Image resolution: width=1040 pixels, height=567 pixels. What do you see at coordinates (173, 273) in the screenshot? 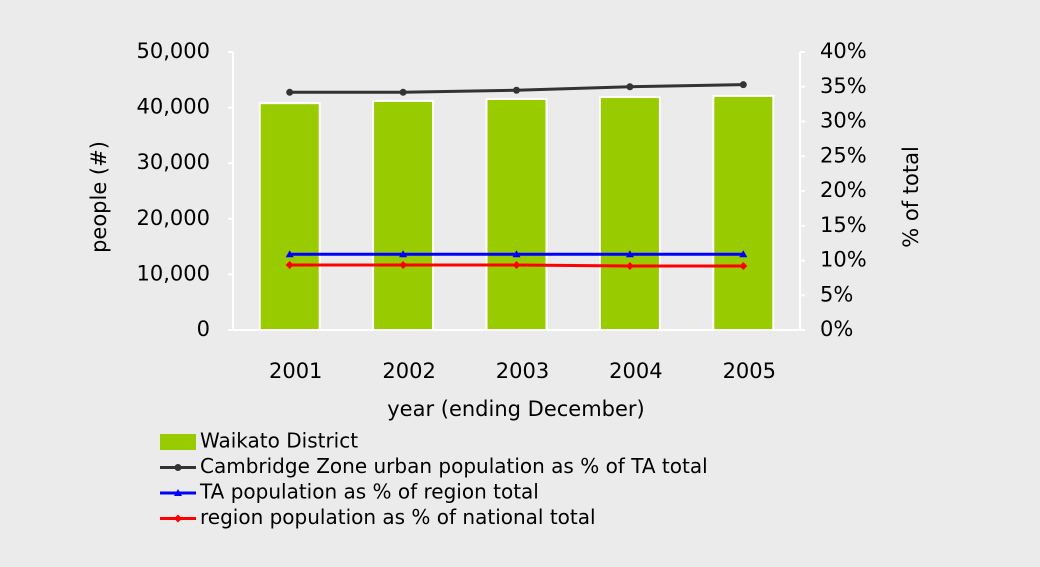
I see `y-tick-label: 10,000` at bounding box center [173, 273].